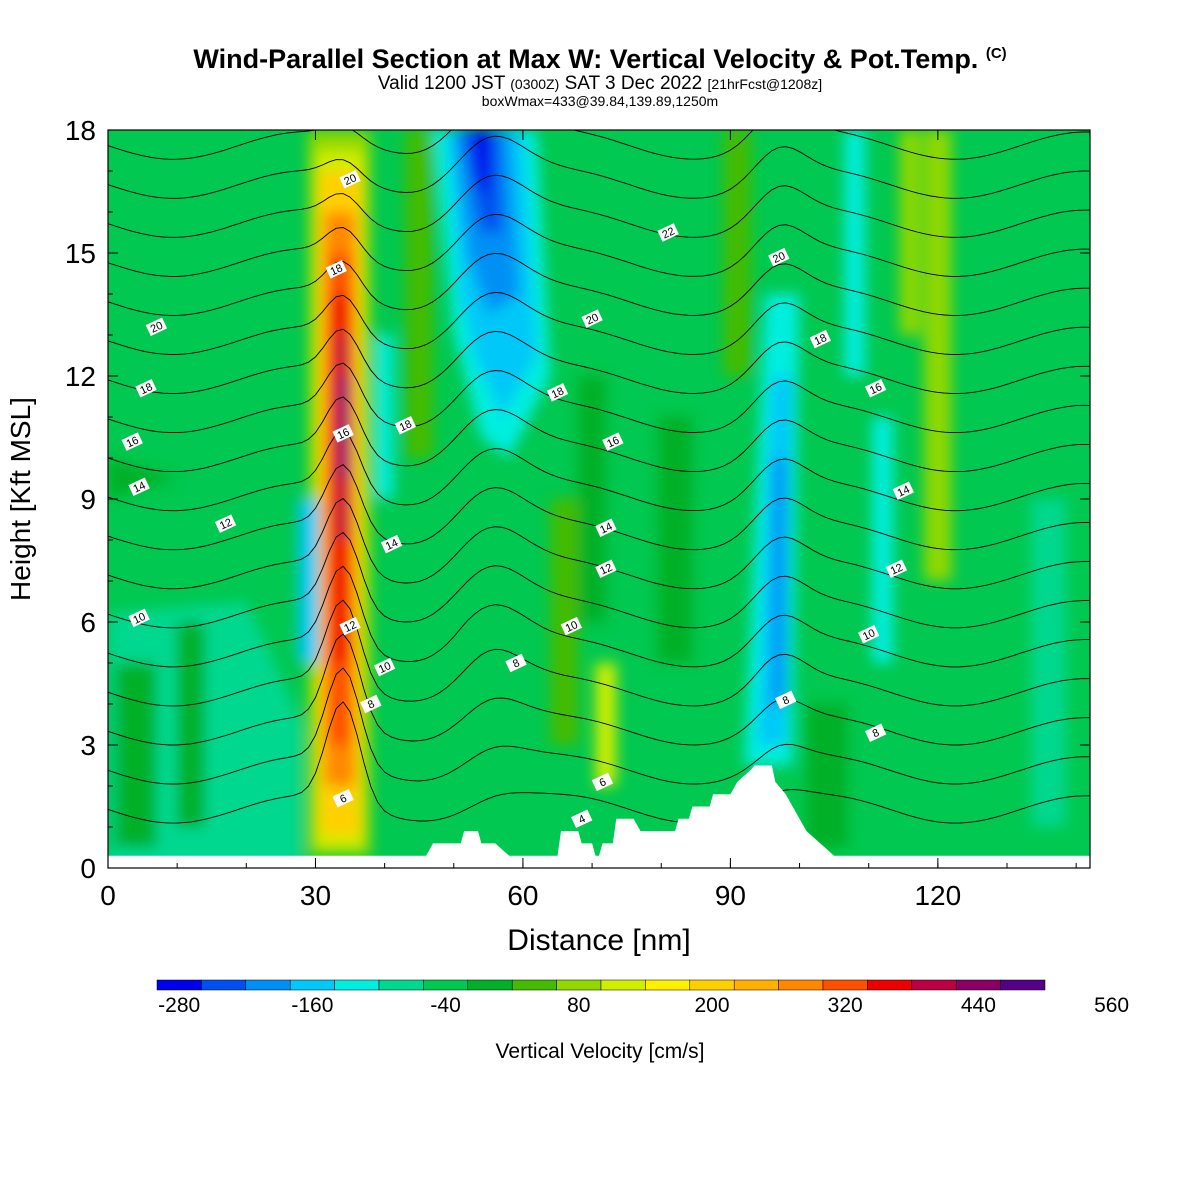 The width and height of the screenshot is (1200, 1200). I want to click on contour-label: 8, so click(786, 700).